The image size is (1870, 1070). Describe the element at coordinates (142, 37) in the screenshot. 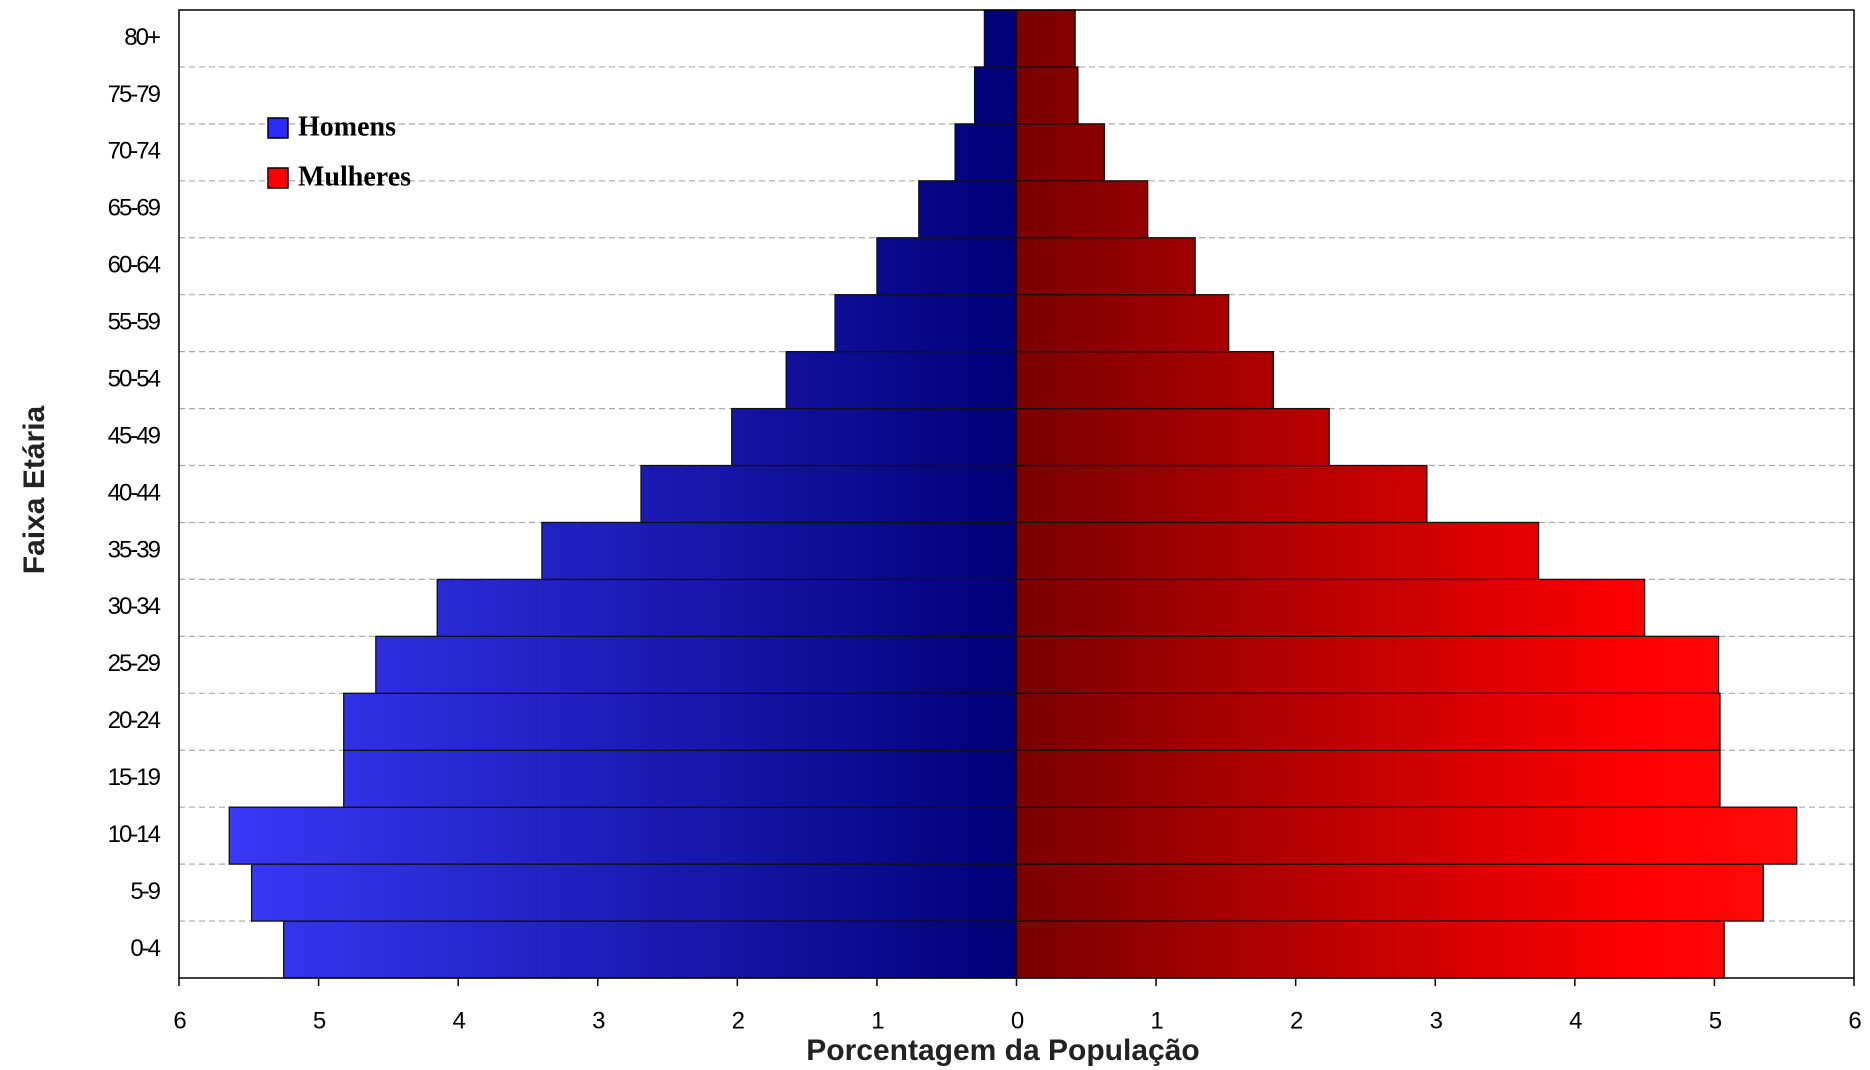

I see `y-tick-label: 80+` at that location.